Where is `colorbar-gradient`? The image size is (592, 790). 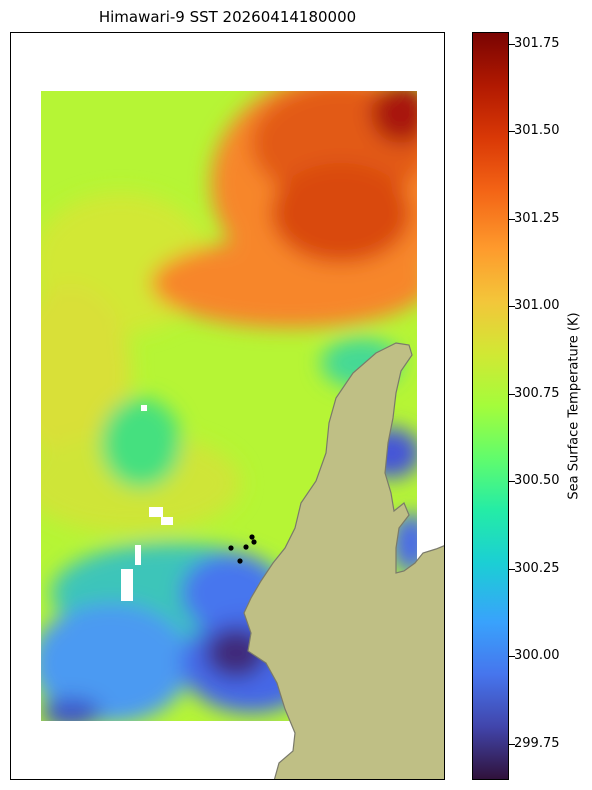
colorbar-gradient is located at coordinates (490, 406).